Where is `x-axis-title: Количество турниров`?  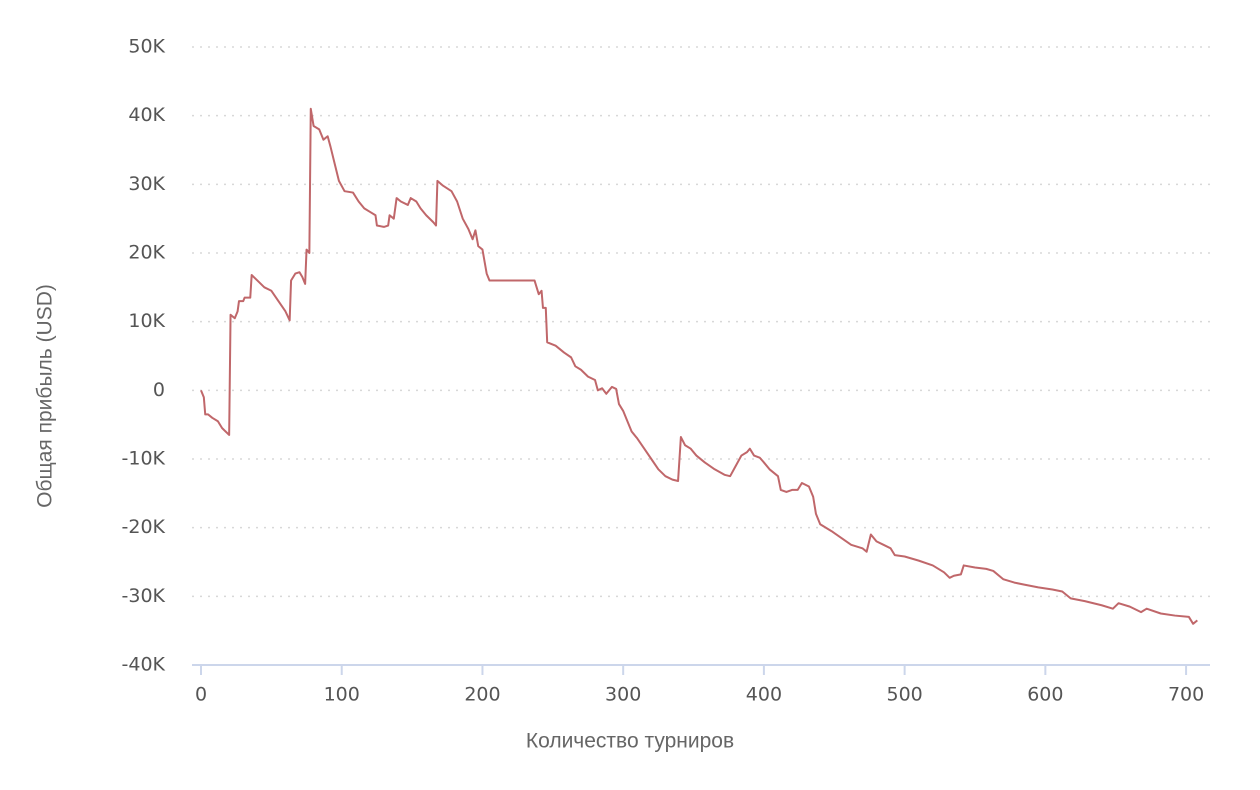
x-axis-title: Количество турниров is located at coordinates (630, 741).